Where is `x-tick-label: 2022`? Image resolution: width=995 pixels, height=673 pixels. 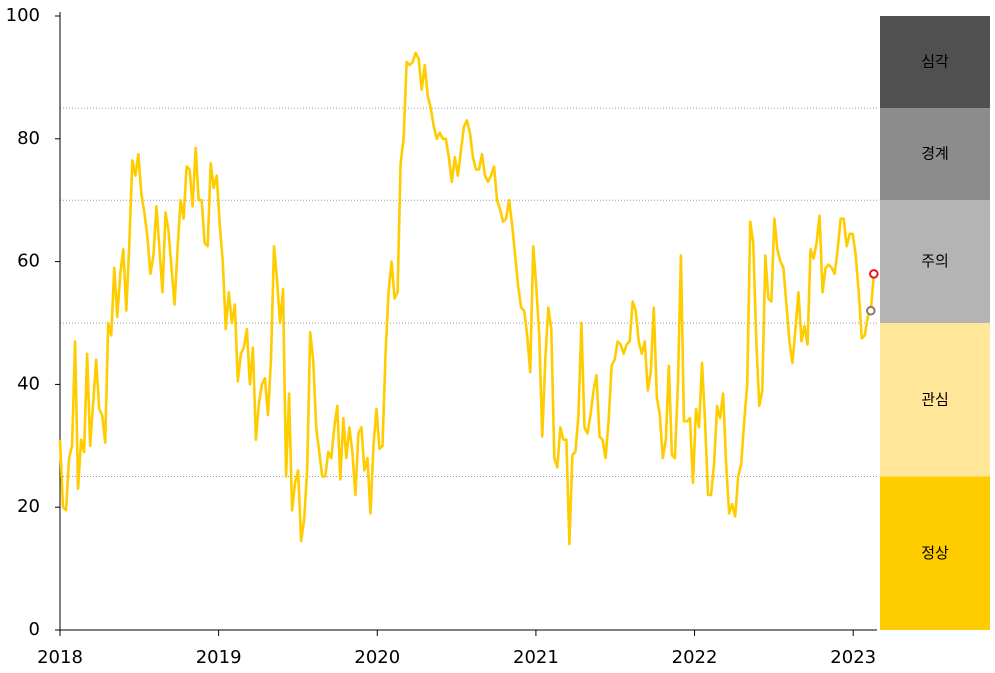
x-tick-label: 2022 is located at coordinates (695, 657).